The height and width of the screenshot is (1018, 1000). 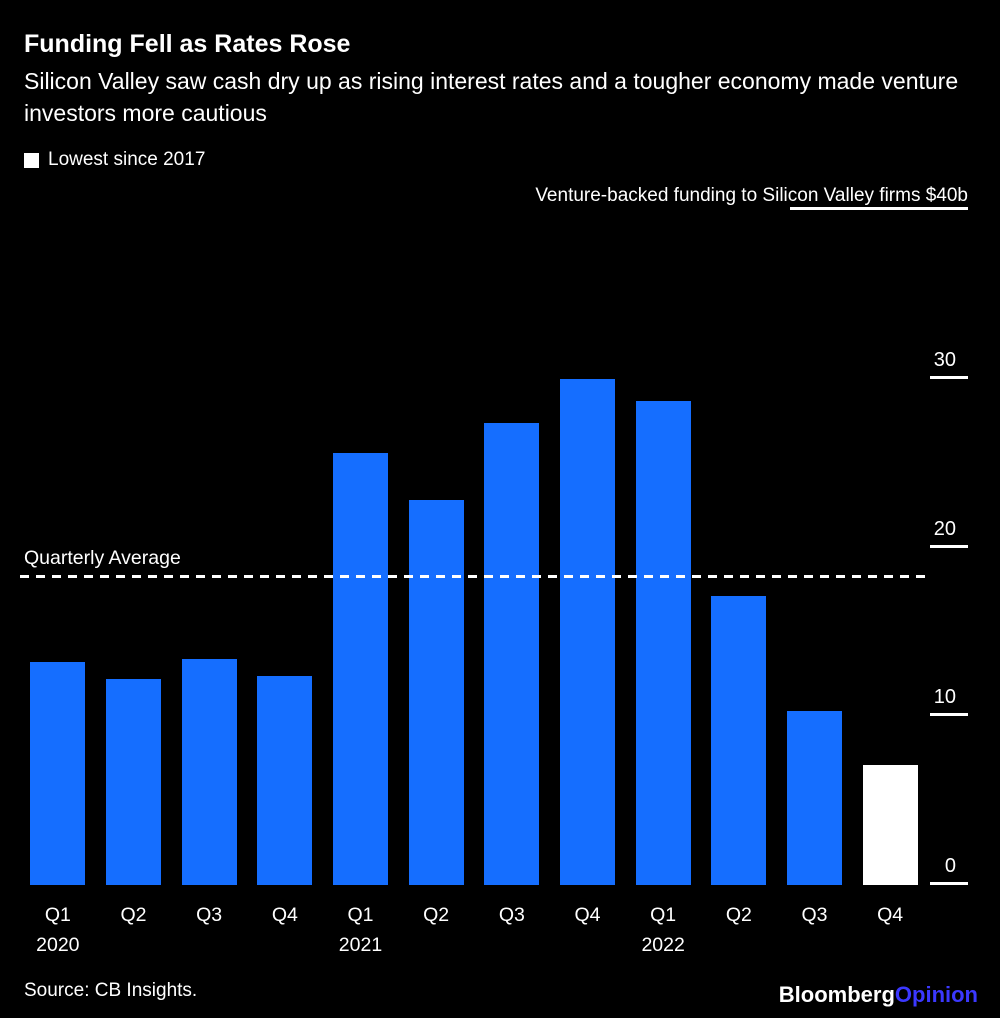 I want to click on source-note: Source: CB Insights., so click(x=111, y=990).